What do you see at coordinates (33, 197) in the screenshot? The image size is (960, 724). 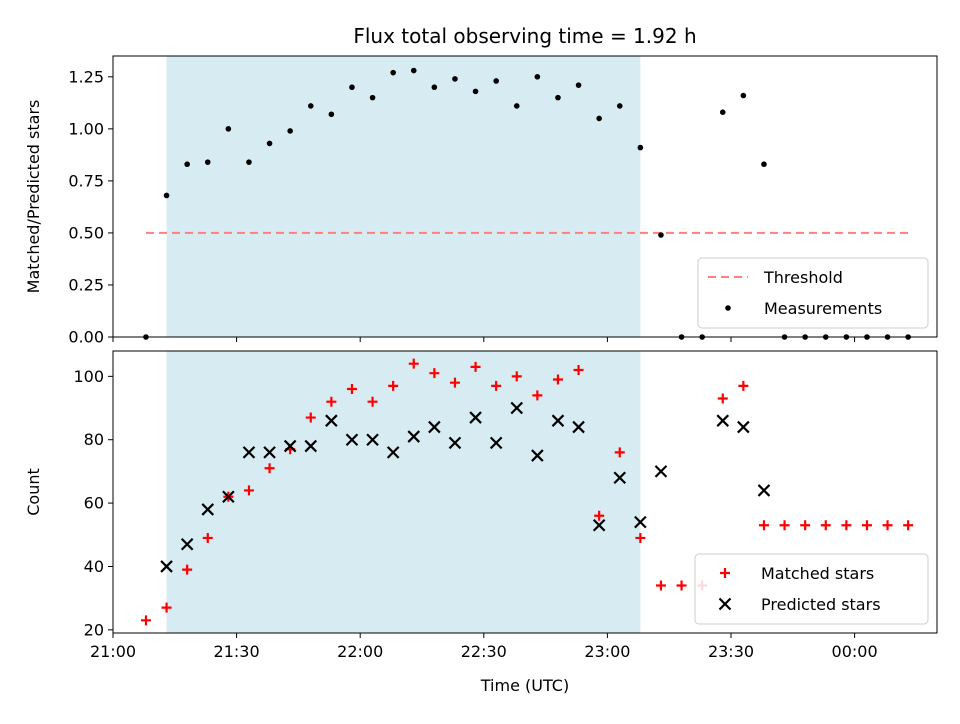 I see `ratio-y-axis-label: Matched/Predicted stars` at bounding box center [33, 197].